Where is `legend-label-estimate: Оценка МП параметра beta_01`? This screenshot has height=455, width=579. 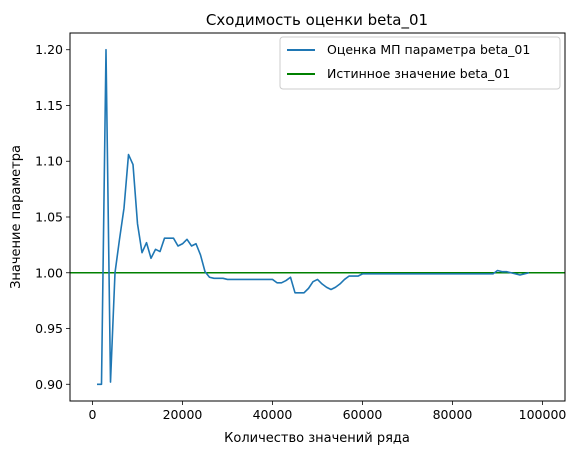 legend-label-estimate: Оценка МП параметра beta_01 is located at coordinates (428, 49).